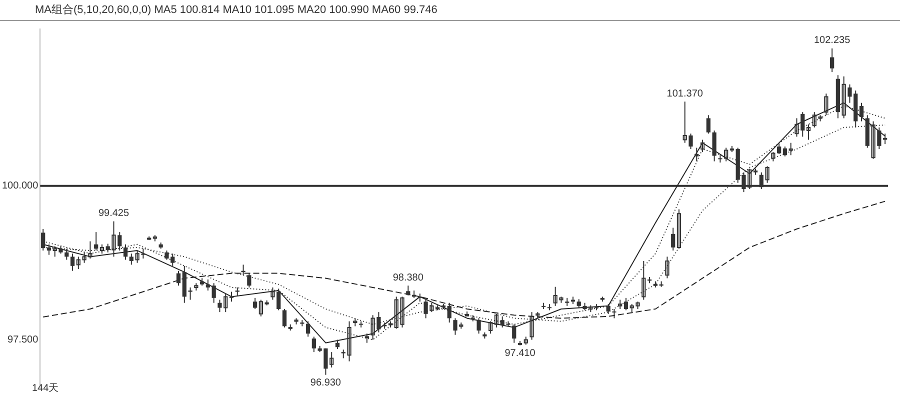  Describe the element at coordinates (520, 354) in the screenshot. I see `annotation: 97.410` at that location.